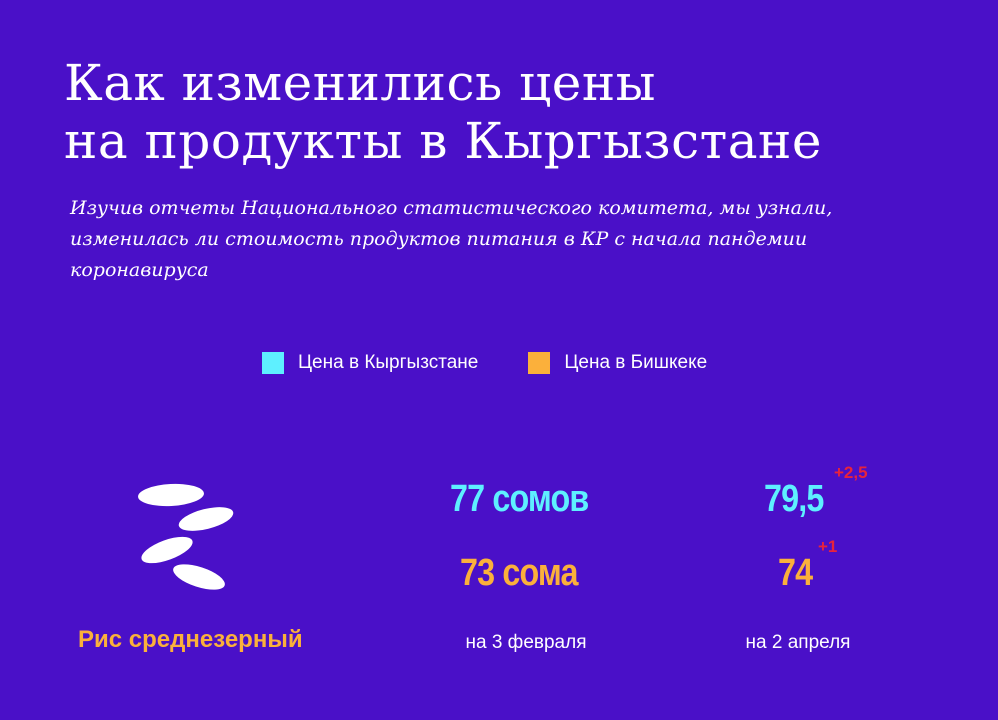  I want to click on legend-swatch-bishkek, so click(539, 363).